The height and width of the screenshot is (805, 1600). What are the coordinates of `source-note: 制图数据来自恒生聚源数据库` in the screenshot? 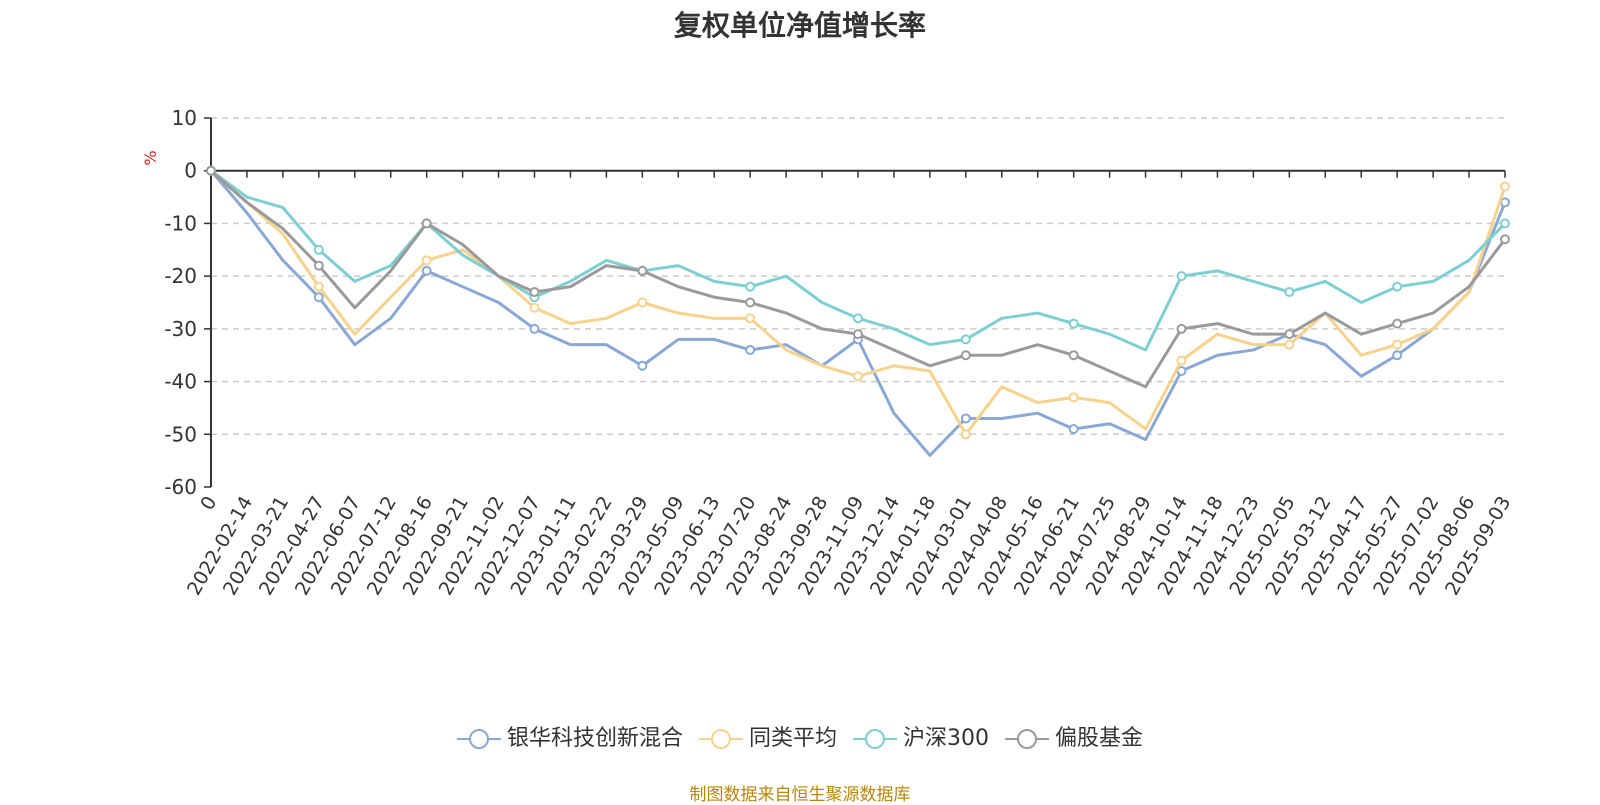 It's located at (800, 795).